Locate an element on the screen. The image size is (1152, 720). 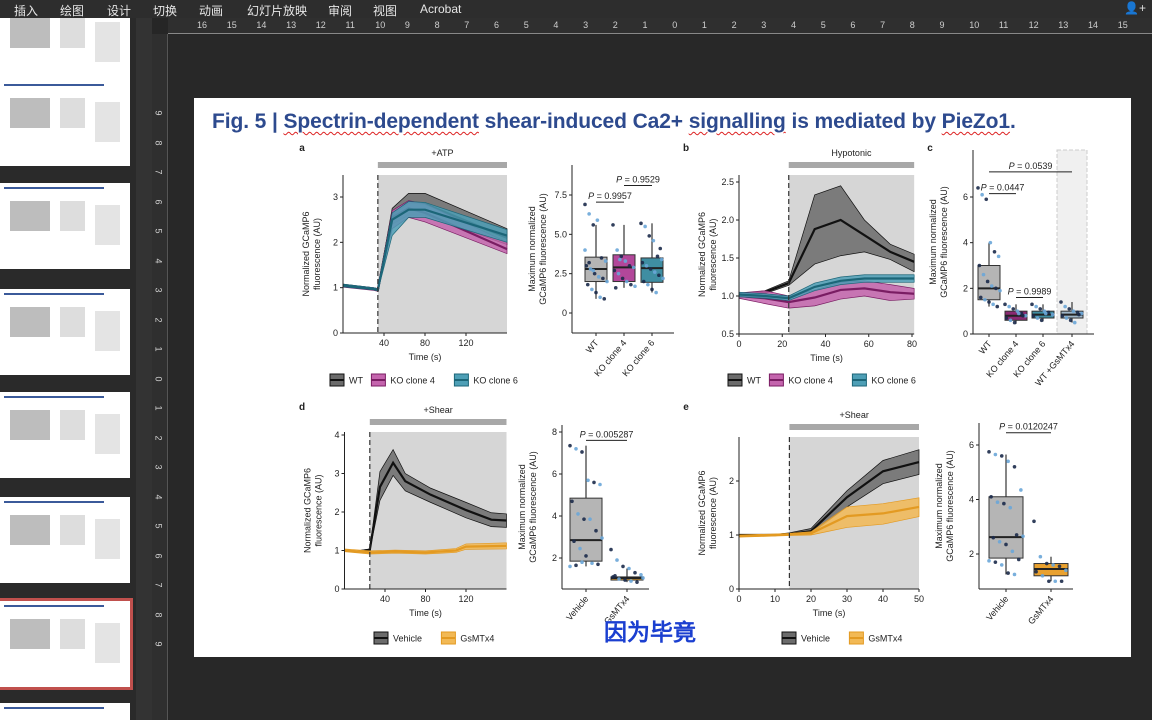
menu-transitions: 切换 is located at coordinates (165, 11).